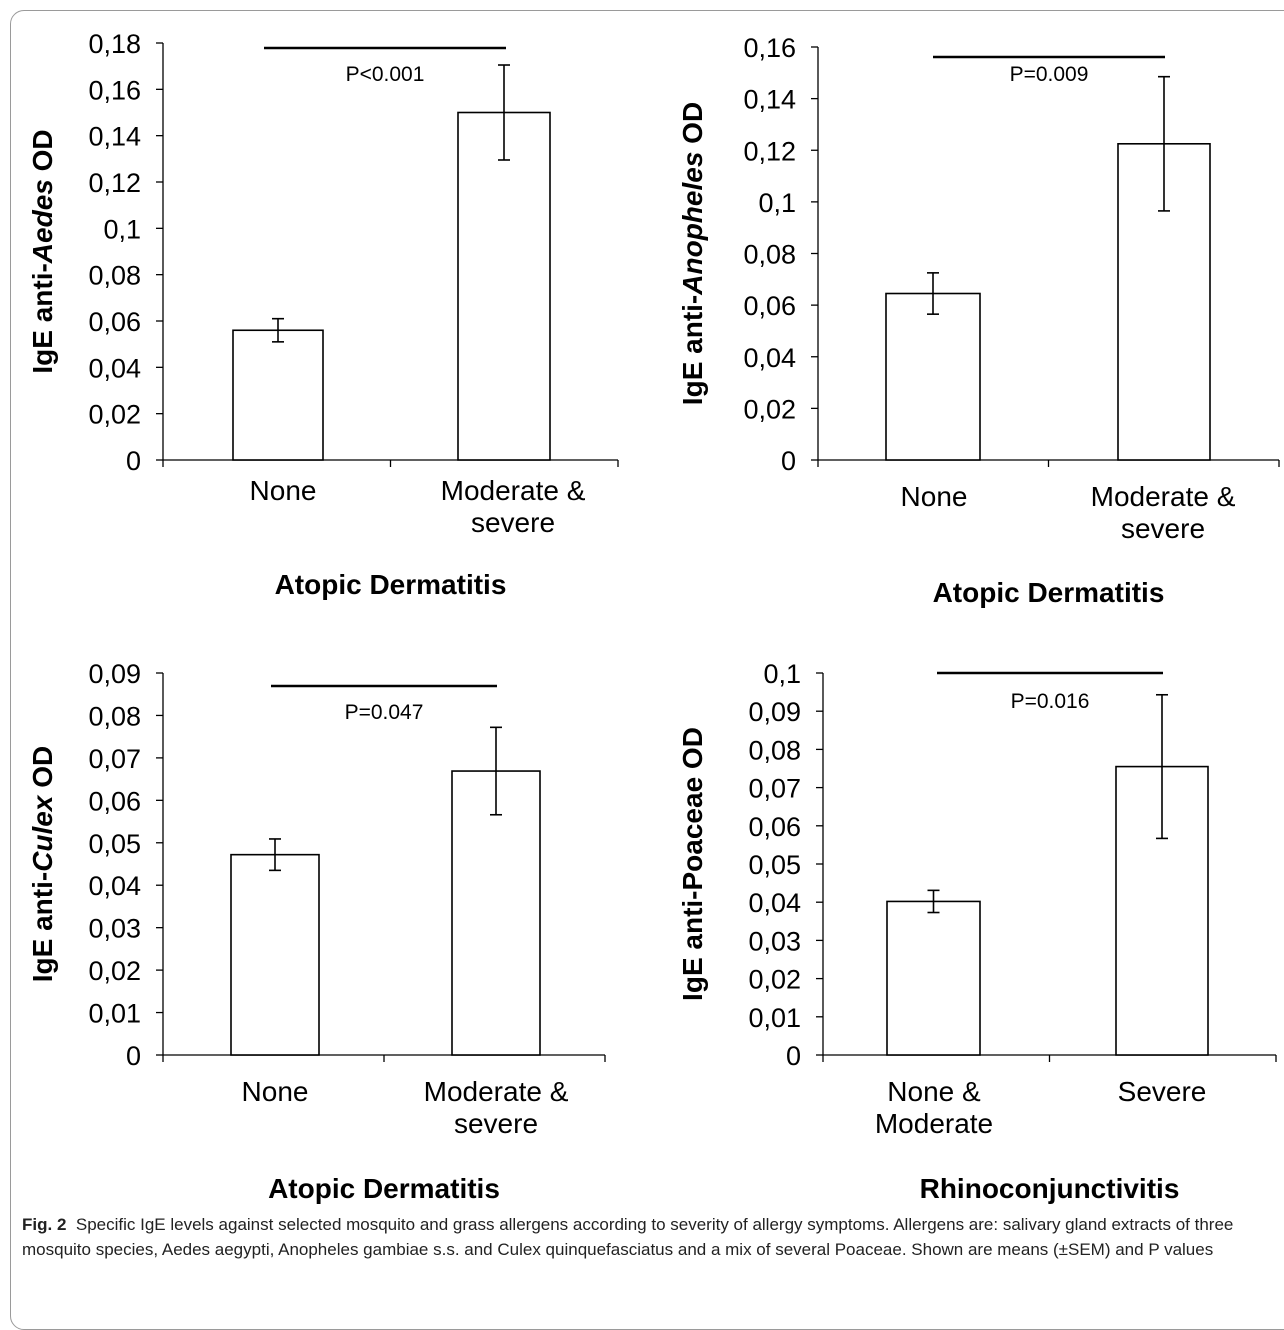 The width and height of the screenshot is (1284, 1330). I want to click on category-label: None &, so click(934, 1091).